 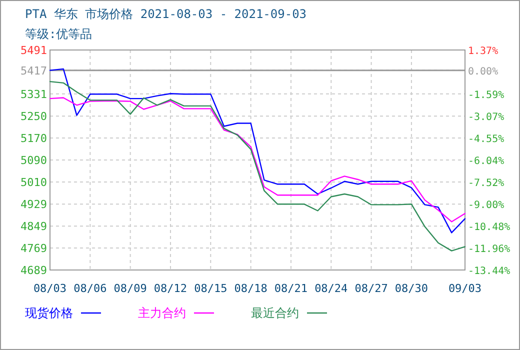 I want to click on x-tick-label: 08/24, so click(x=331, y=288).